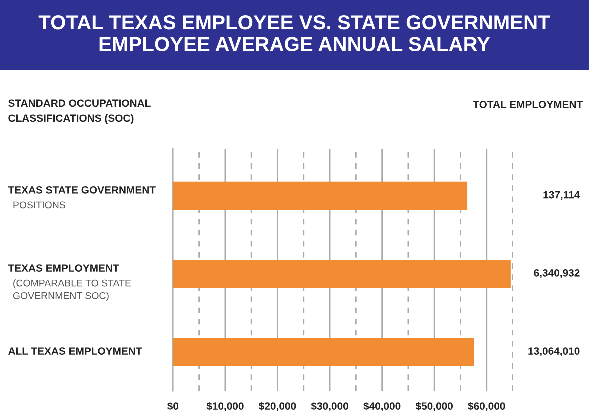 Image resolution: width=589 pixels, height=414 pixels. I want to click on chart-title: TOTAL TEXAS EMPLOYEE VS. STATE GOVERNMENT EMPLOYEE AVERAGE ANNUAL SALARY, so click(294, 33).